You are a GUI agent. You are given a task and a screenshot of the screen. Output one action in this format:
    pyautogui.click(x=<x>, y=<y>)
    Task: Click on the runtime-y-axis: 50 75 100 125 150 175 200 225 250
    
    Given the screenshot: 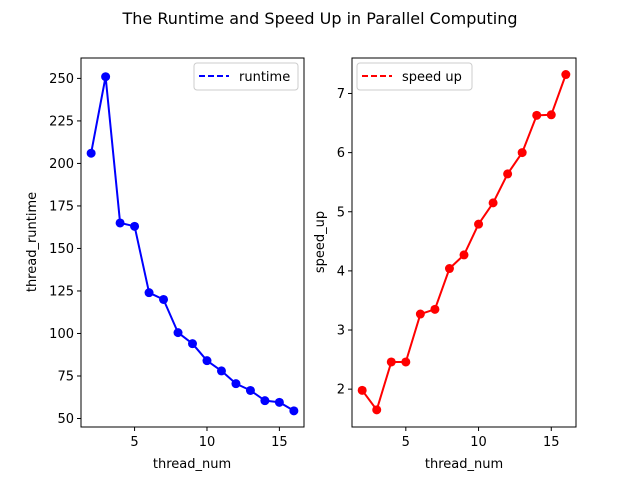 What is the action you would take?
    pyautogui.click(x=65, y=249)
    